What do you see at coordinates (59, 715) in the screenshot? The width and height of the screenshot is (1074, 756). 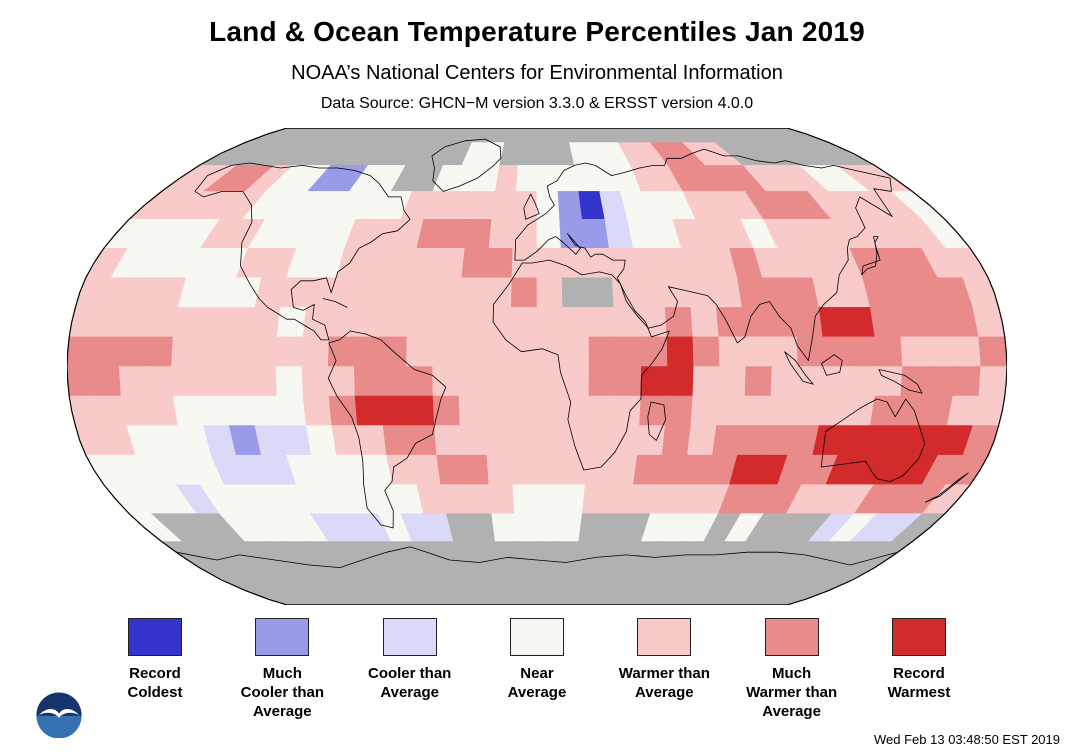 I see `noaa-logo` at bounding box center [59, 715].